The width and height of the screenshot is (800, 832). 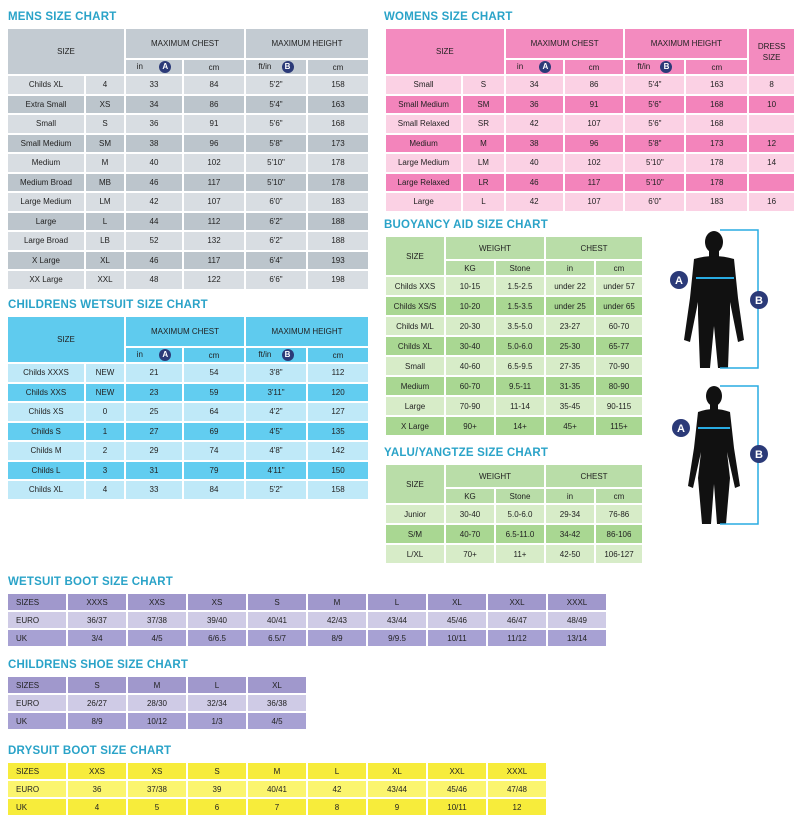 I want to click on table-cell: 135, so click(x=338, y=431).